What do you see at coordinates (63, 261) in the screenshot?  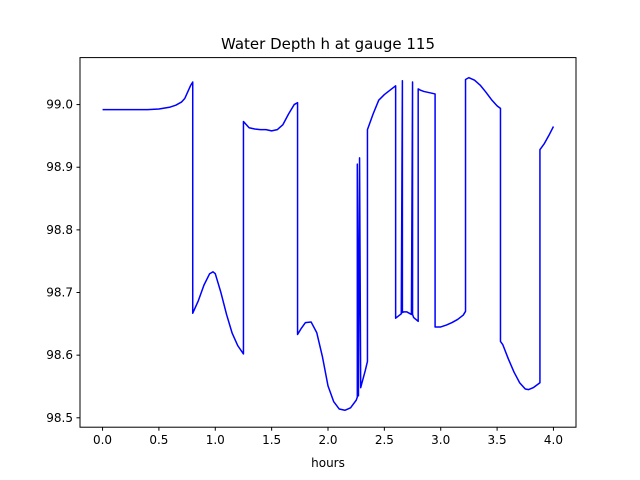 I see `y-axis-ticks: 98.5 98.6 98.7 98.8 98.9 99.0` at bounding box center [63, 261].